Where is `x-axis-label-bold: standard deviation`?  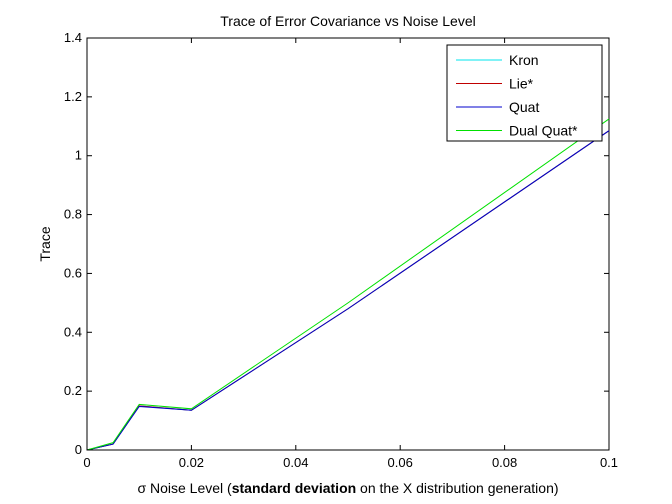 x-axis-label-bold: standard deviation is located at coordinates (294, 488).